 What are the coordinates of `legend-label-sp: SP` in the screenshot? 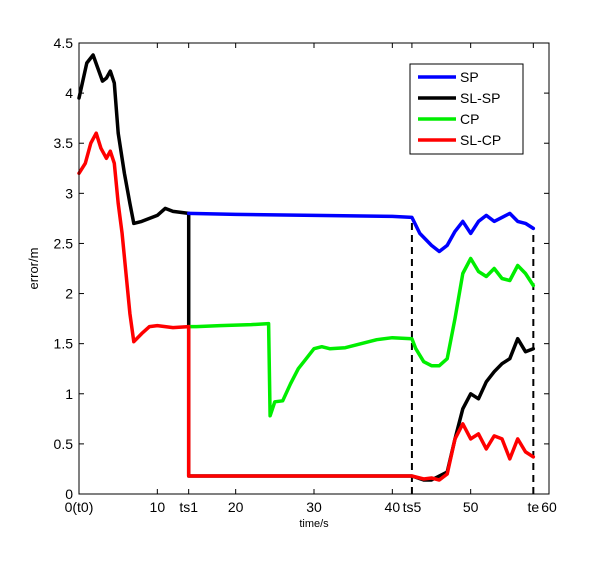 It's located at (469, 77).